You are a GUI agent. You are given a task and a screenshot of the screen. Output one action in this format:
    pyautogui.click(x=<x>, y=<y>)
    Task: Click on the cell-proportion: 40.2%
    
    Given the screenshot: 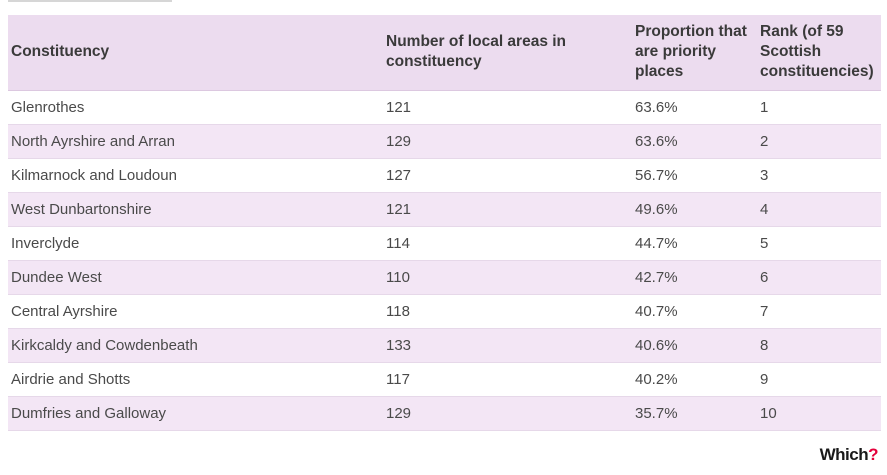 What is the action you would take?
    pyautogui.click(x=693, y=379)
    